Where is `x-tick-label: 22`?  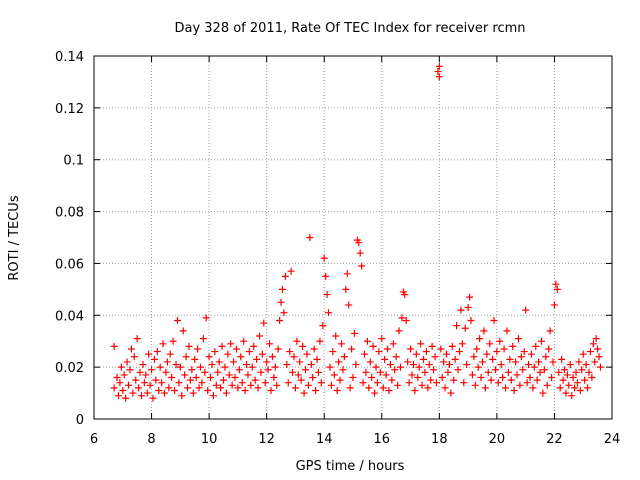
x-tick-label: 22 is located at coordinates (554, 439).